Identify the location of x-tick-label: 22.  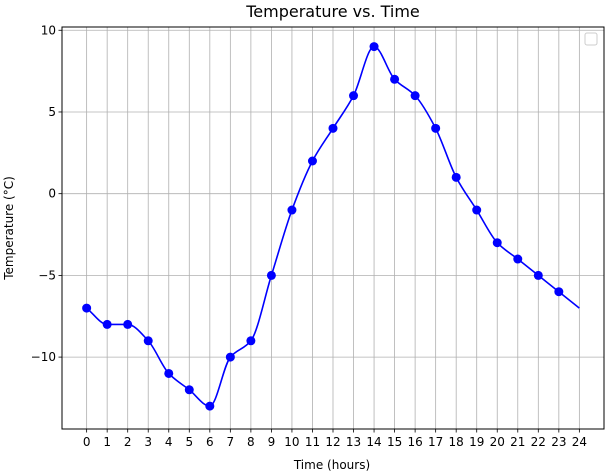
(538, 442).